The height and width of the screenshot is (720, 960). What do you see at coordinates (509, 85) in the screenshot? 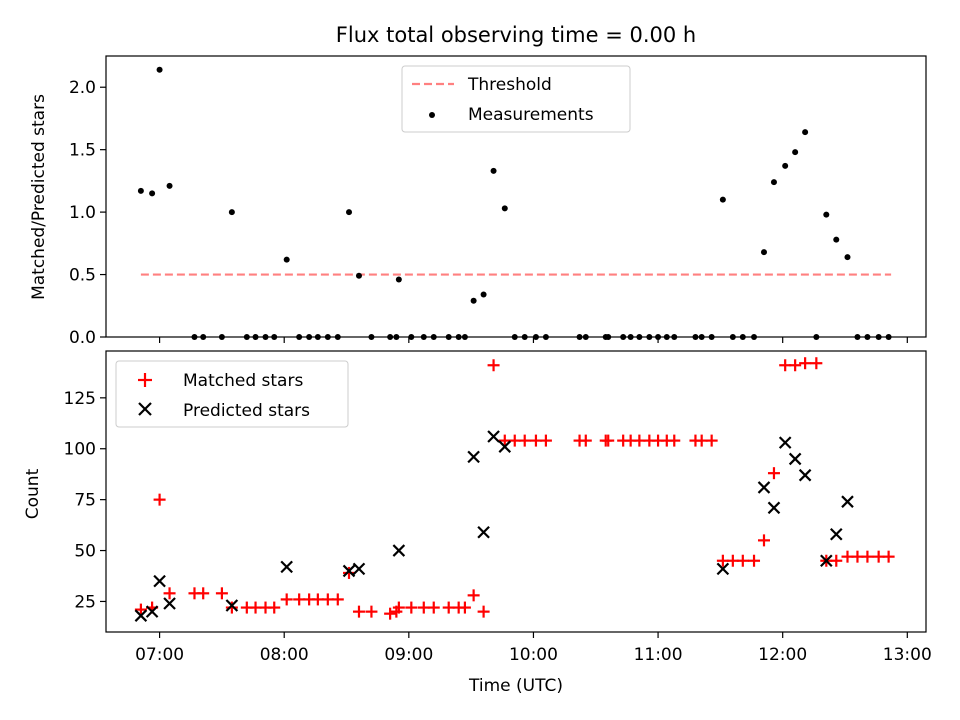
I see `legend-threshold-label: Threshold` at bounding box center [509, 85].